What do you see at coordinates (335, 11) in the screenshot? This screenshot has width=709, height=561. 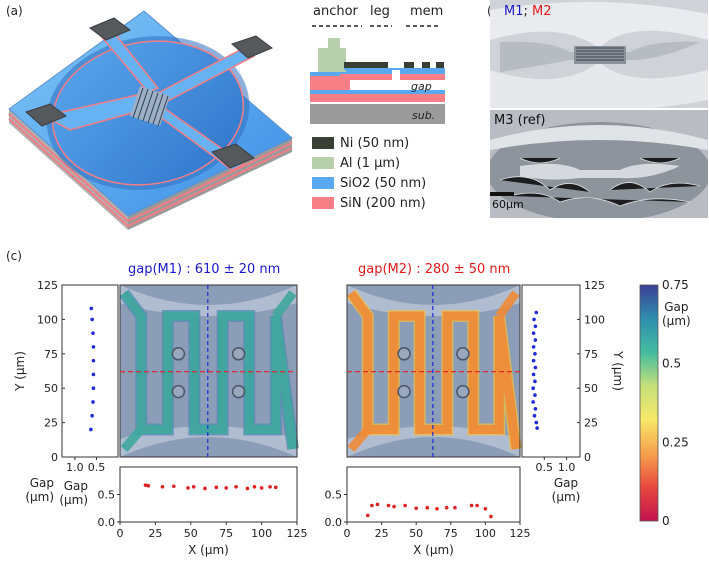 I see `stack-column-anchor: anchor` at bounding box center [335, 11].